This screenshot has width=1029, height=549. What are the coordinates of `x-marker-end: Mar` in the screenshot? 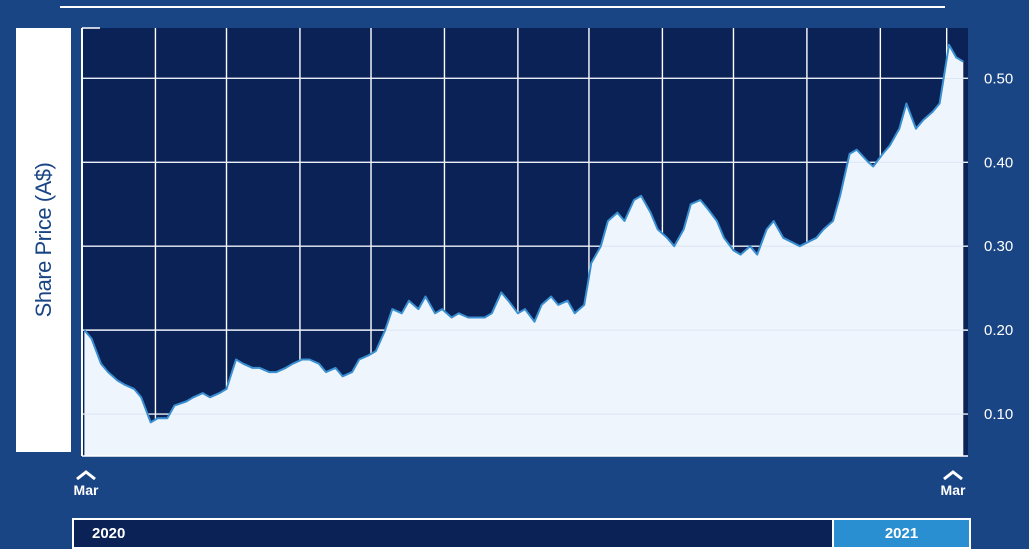 It's located at (953, 484).